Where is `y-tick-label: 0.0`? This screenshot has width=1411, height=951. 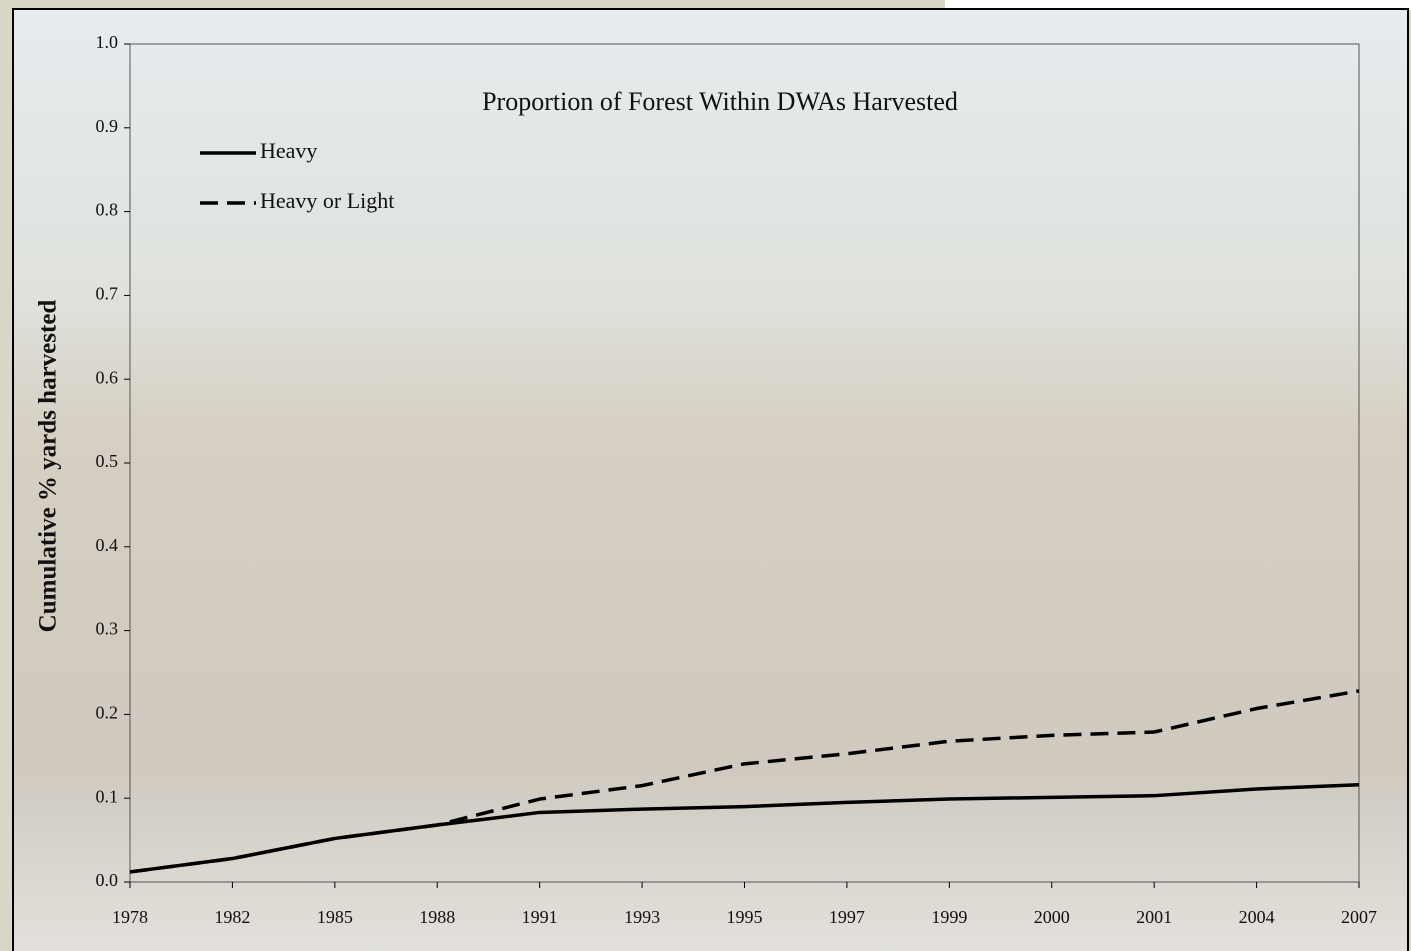
y-tick-label: 0.0 is located at coordinates (107, 880).